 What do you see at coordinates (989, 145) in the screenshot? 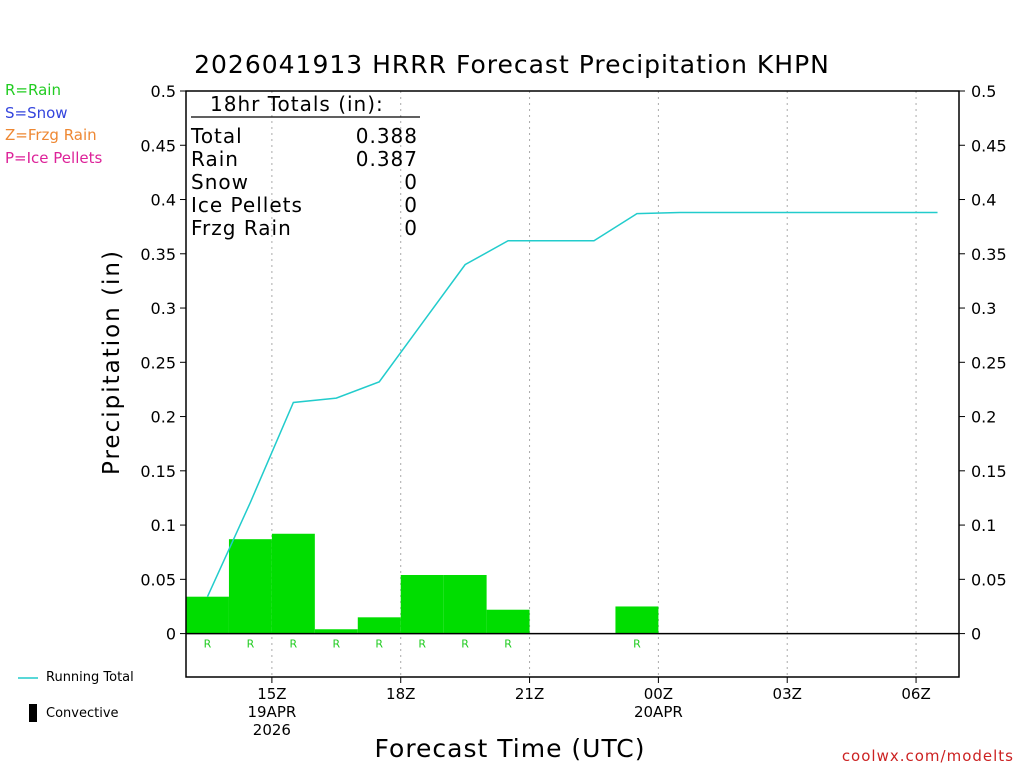
I see `y-tick-label-right: 0.45` at bounding box center [989, 145].